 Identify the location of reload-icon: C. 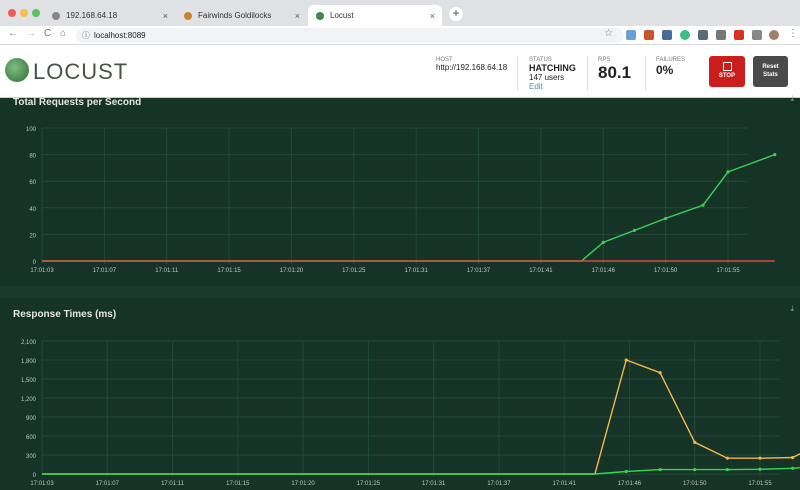
(48, 33).